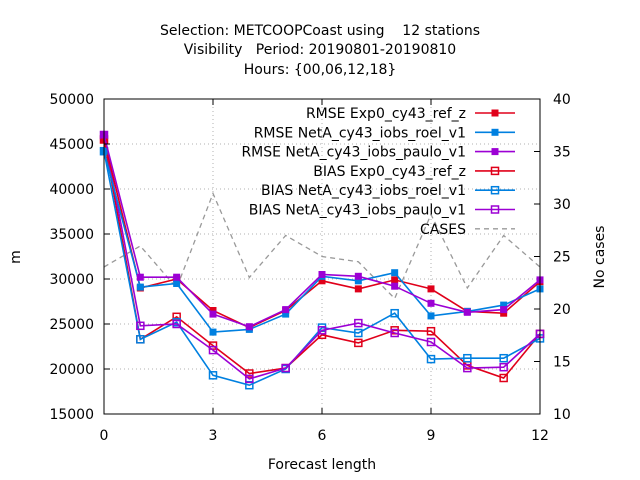  Describe the element at coordinates (386, 114) in the screenshot. I see `legend-label: RMSE Exp0_cy43_ref_z` at that location.